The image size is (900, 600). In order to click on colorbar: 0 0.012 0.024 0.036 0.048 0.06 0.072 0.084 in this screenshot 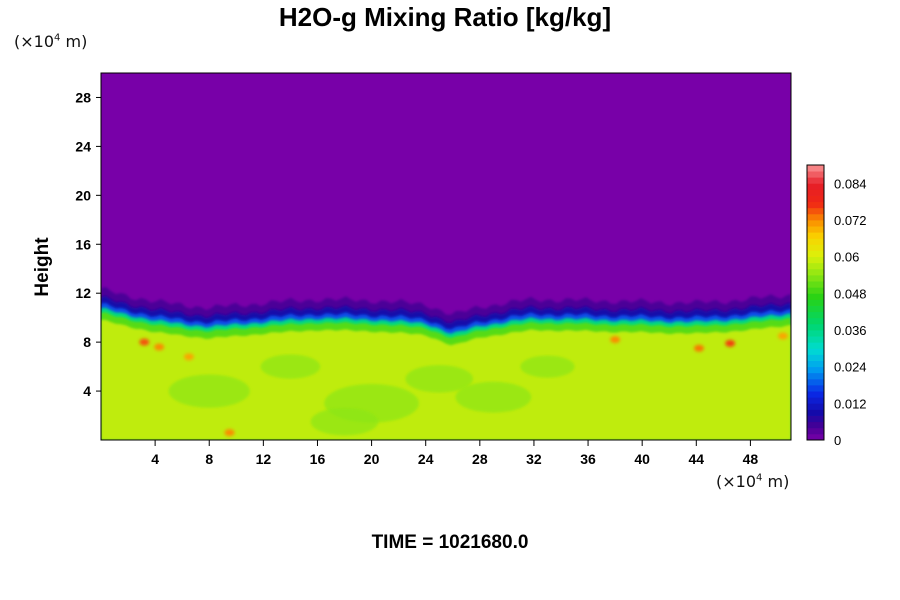, I will do `click(836, 306)`.